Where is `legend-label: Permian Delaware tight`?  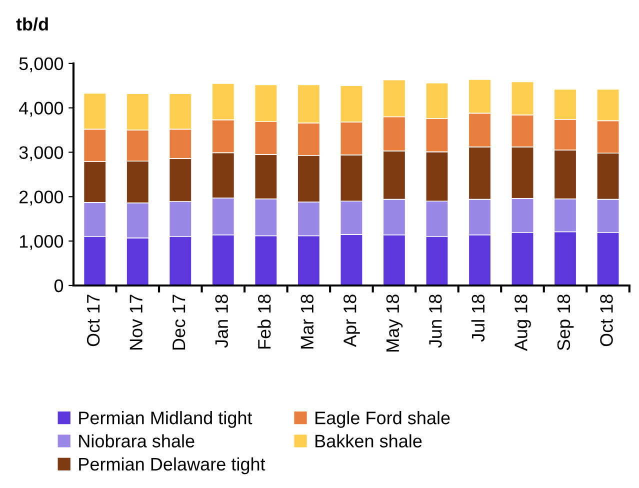
legend-label: Permian Delaware tight is located at coordinates (172, 465).